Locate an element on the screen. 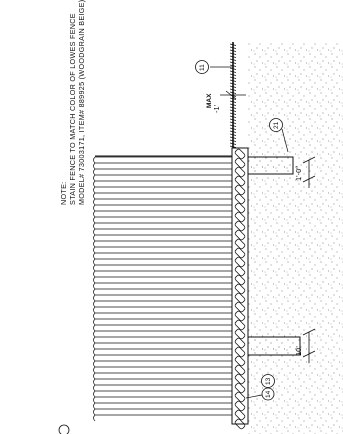  dimension-height is located at coordinates (233, 95).